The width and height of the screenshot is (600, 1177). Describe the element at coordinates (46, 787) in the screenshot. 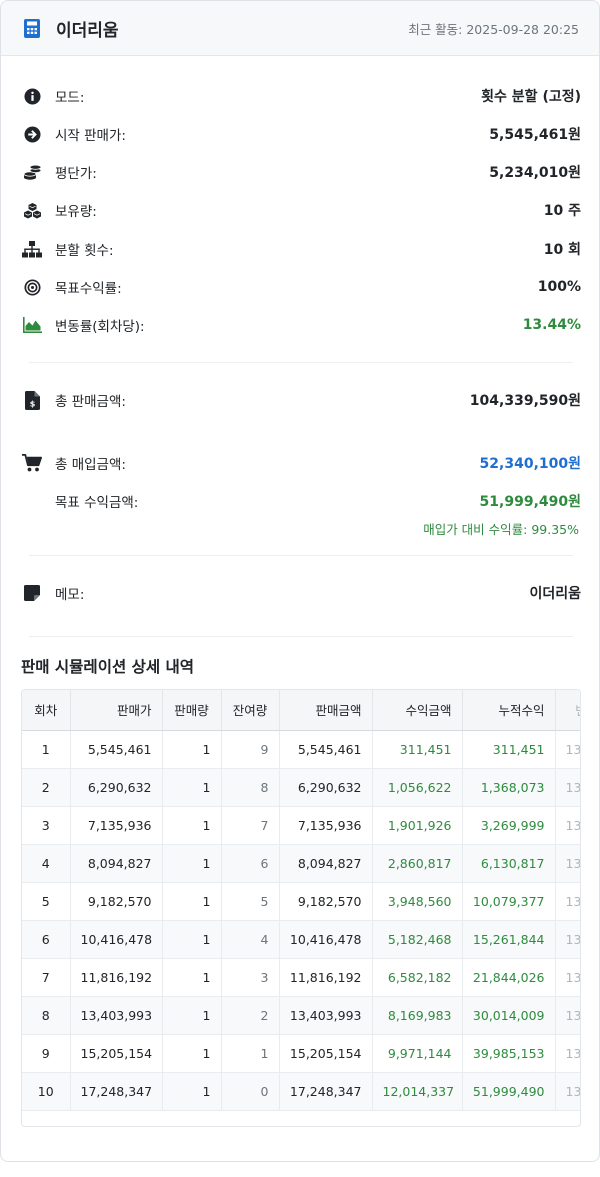

I see `cell-round: 2` at that location.